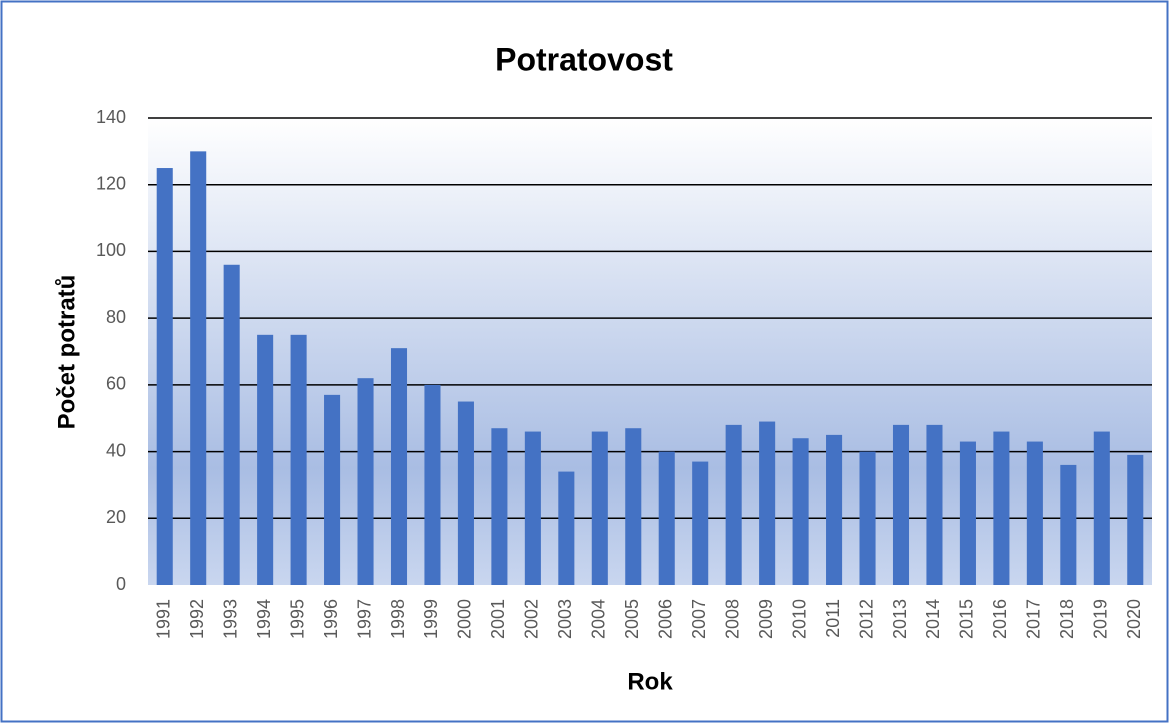 The width and height of the screenshot is (1169, 723). Describe the element at coordinates (584, 59) in the screenshot. I see `chart-title: Potratovost` at that location.